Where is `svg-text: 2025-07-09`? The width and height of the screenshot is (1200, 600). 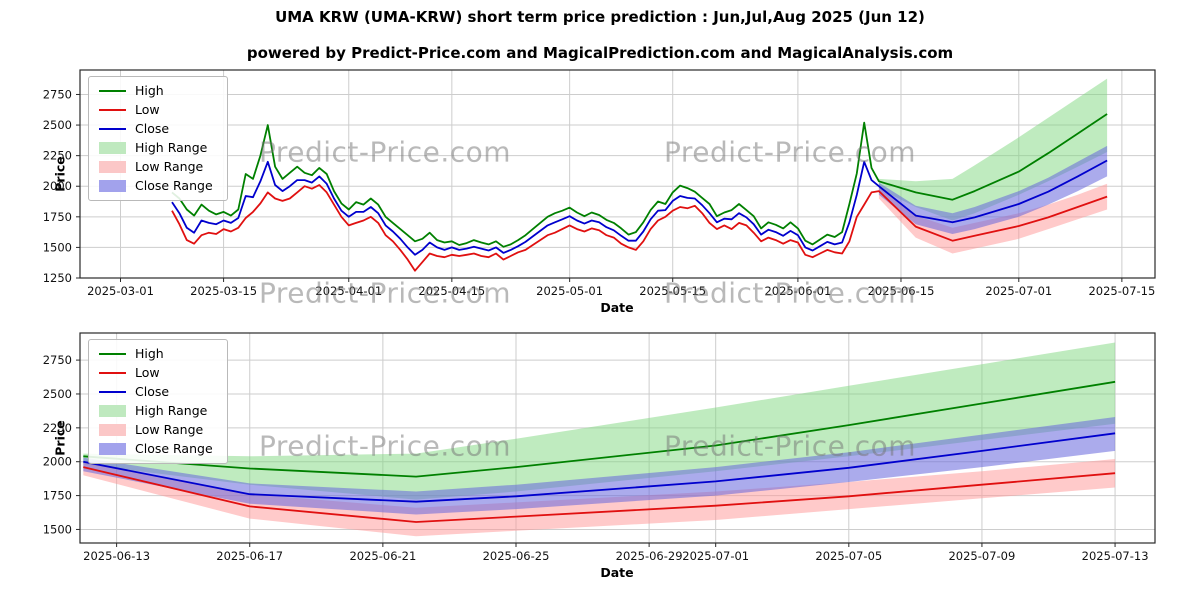
svg-text: 2025-07-09 is located at coordinates (981, 556).